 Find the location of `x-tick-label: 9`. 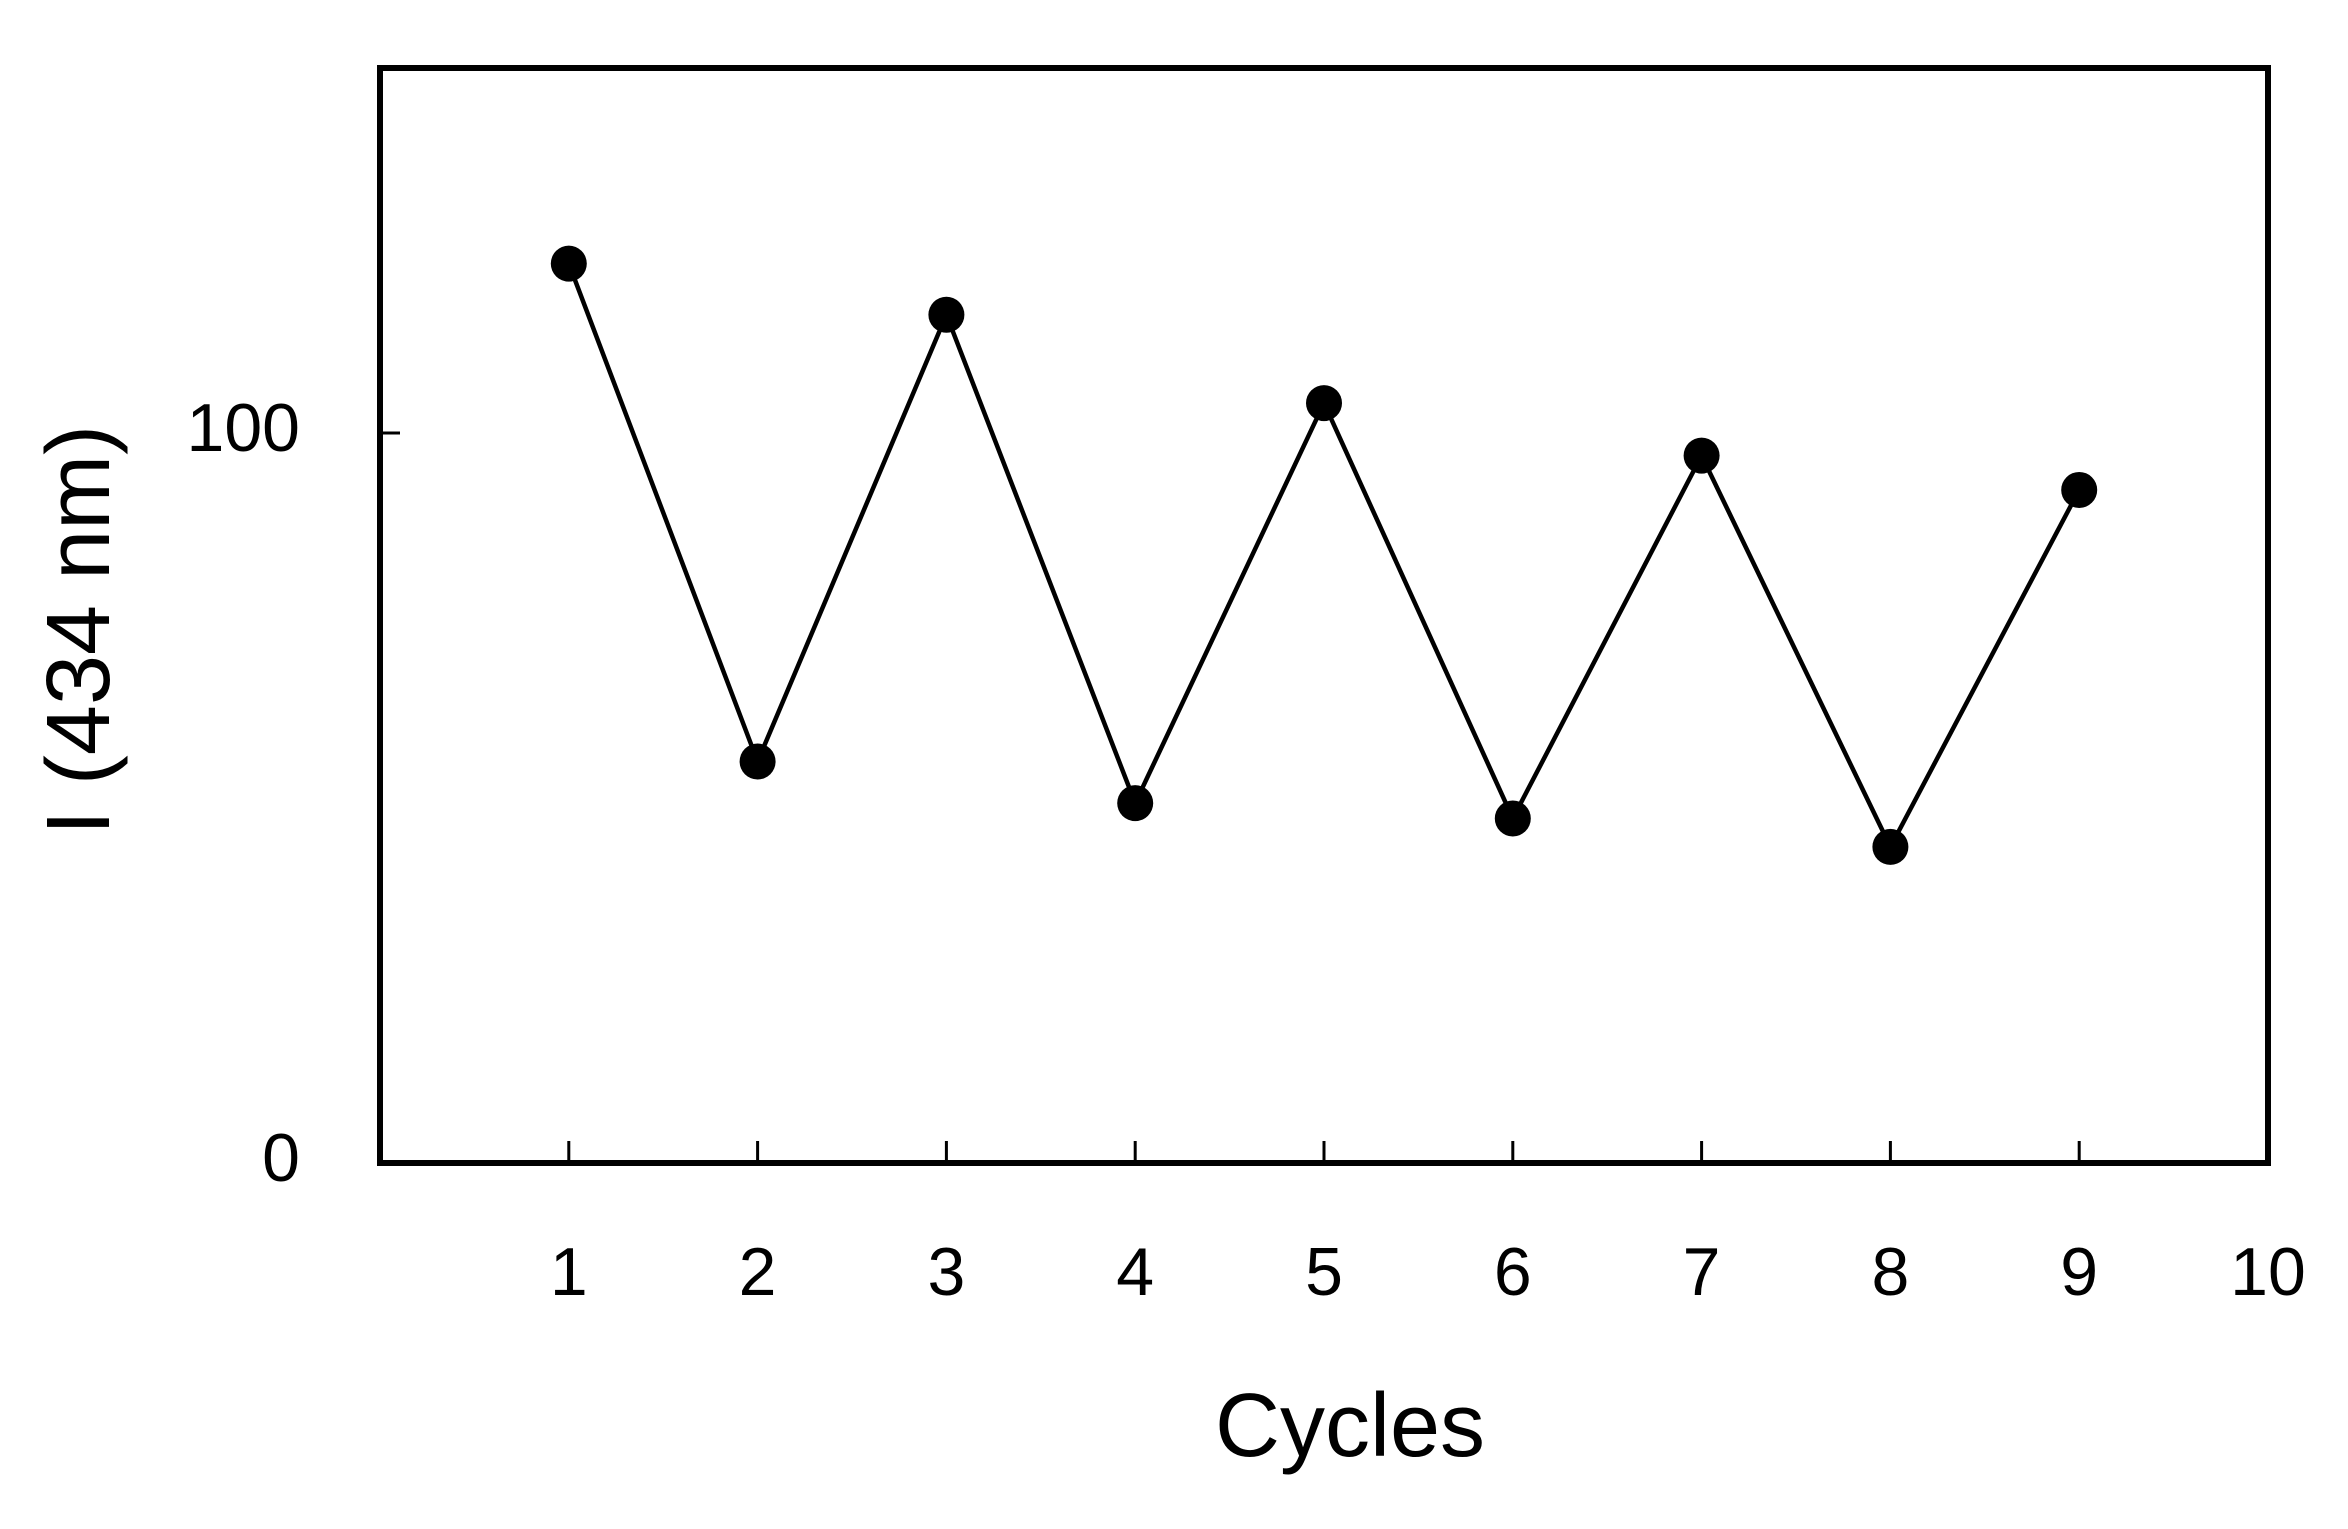

x-tick-label: 9 is located at coordinates (2079, 1272).